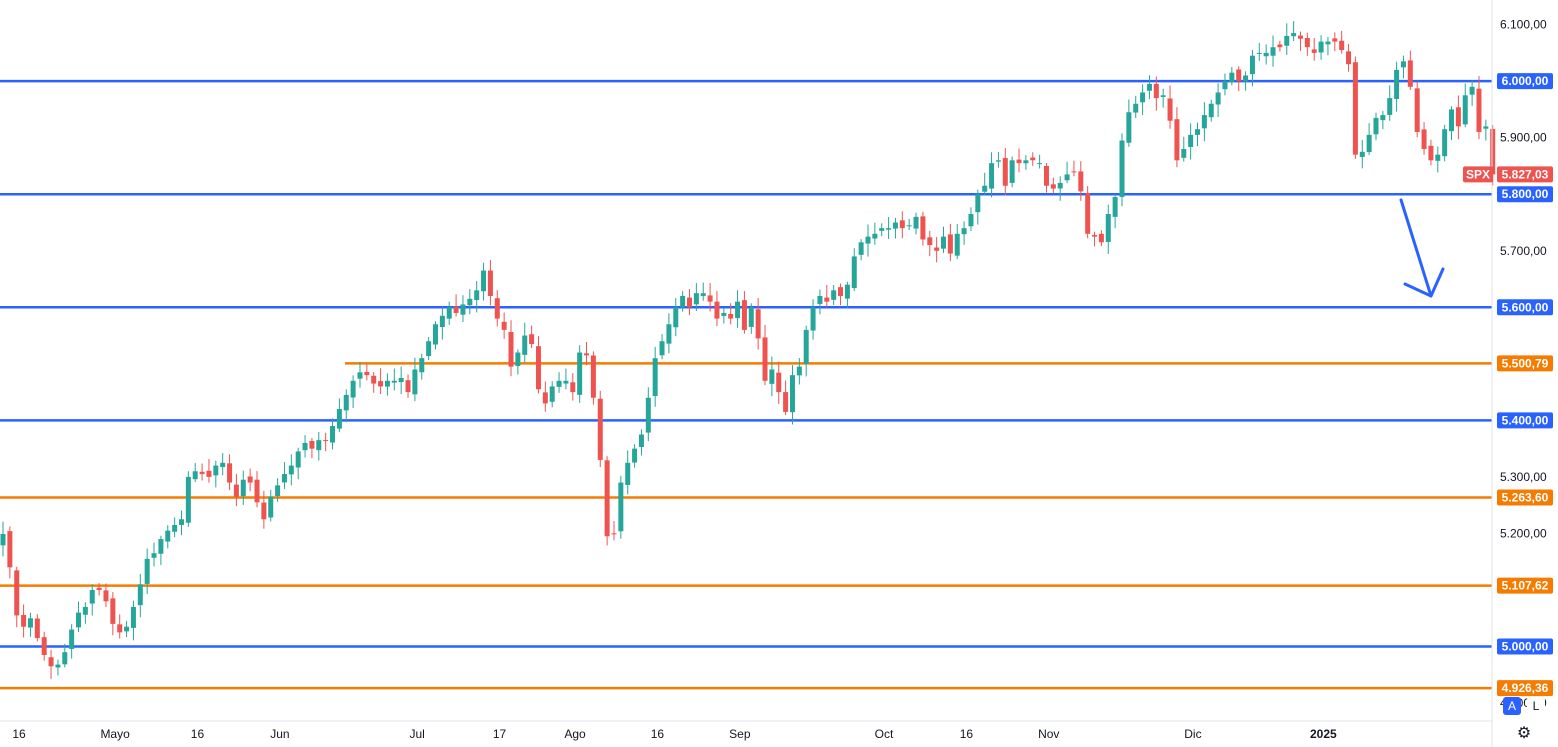 Image resolution: width=1558 pixels, height=747 pixels. What do you see at coordinates (1523, 533) in the screenshot?
I see `y-tick-label: 5.200,00` at bounding box center [1523, 533].